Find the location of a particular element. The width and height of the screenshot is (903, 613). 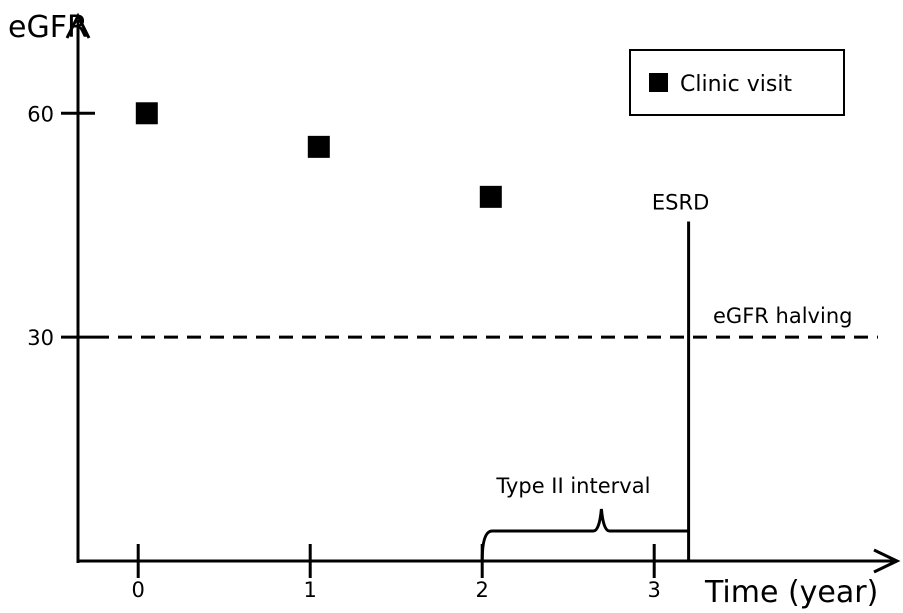

x-axis-title: Time (year) is located at coordinates (791, 592).